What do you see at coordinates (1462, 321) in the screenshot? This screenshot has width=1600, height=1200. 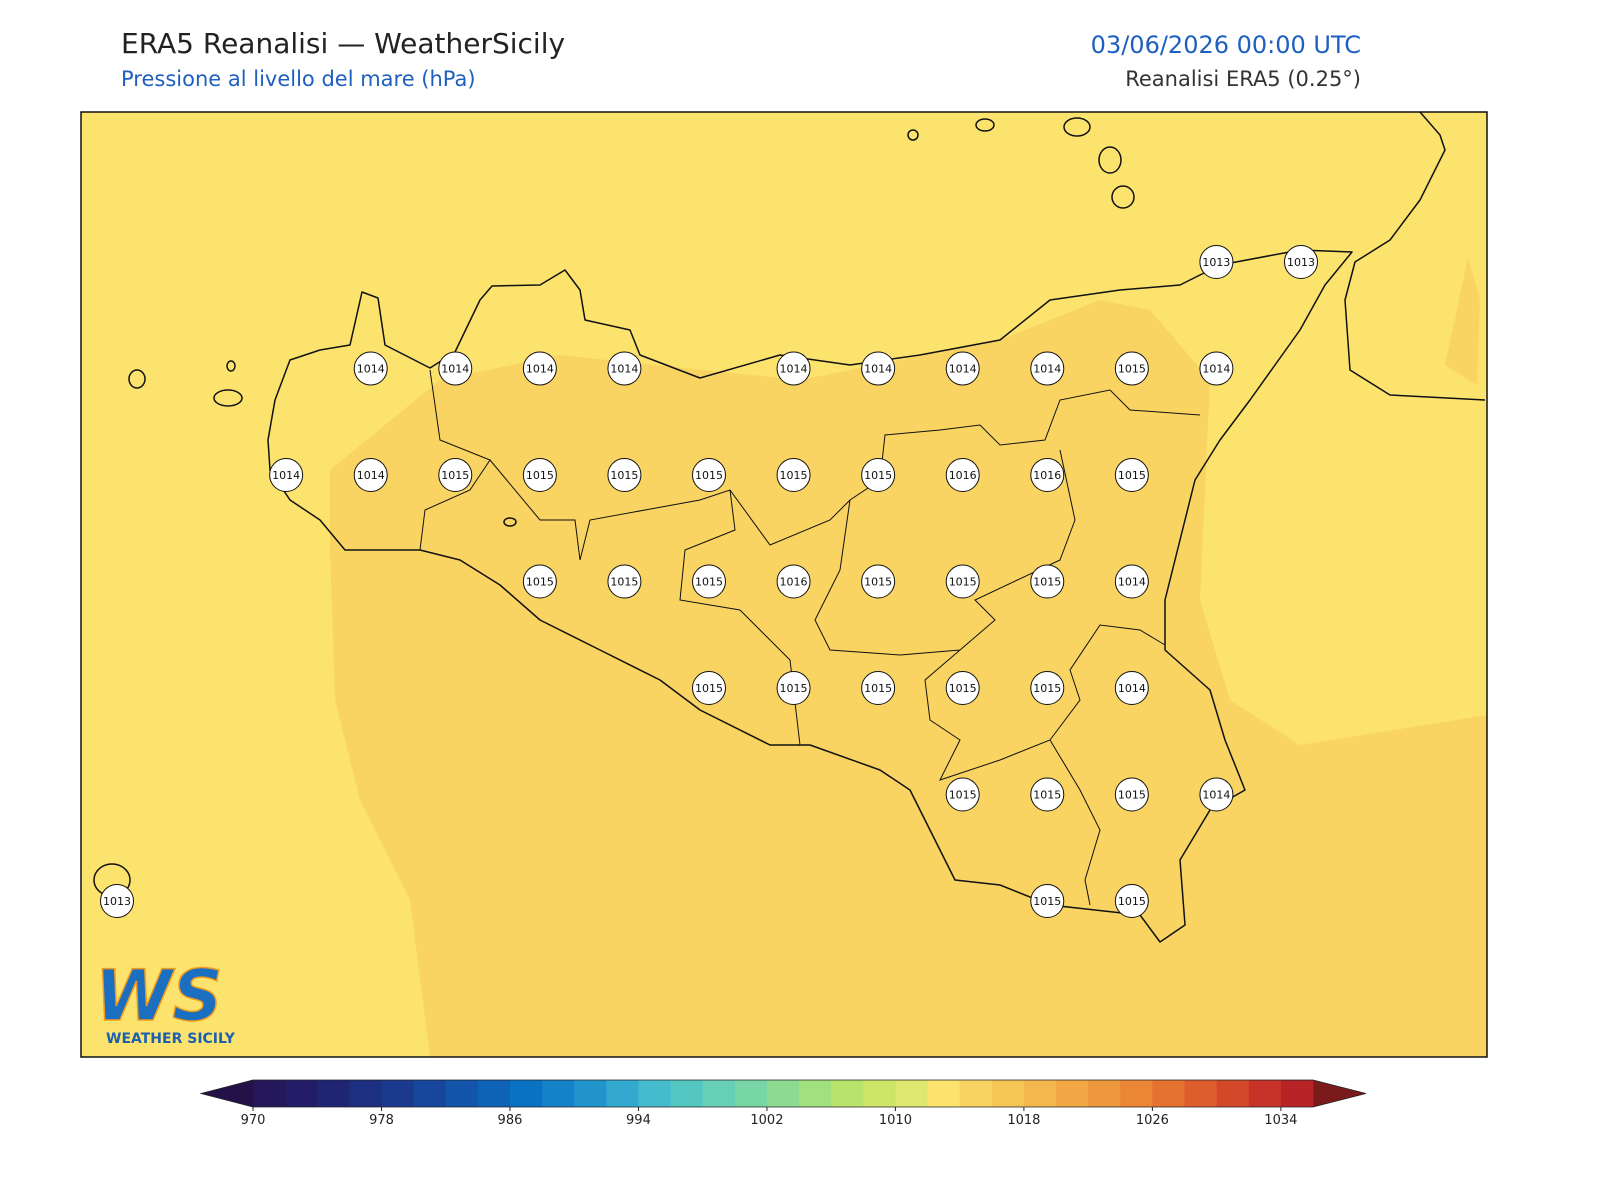 I see `field-contour` at bounding box center [1462, 321].